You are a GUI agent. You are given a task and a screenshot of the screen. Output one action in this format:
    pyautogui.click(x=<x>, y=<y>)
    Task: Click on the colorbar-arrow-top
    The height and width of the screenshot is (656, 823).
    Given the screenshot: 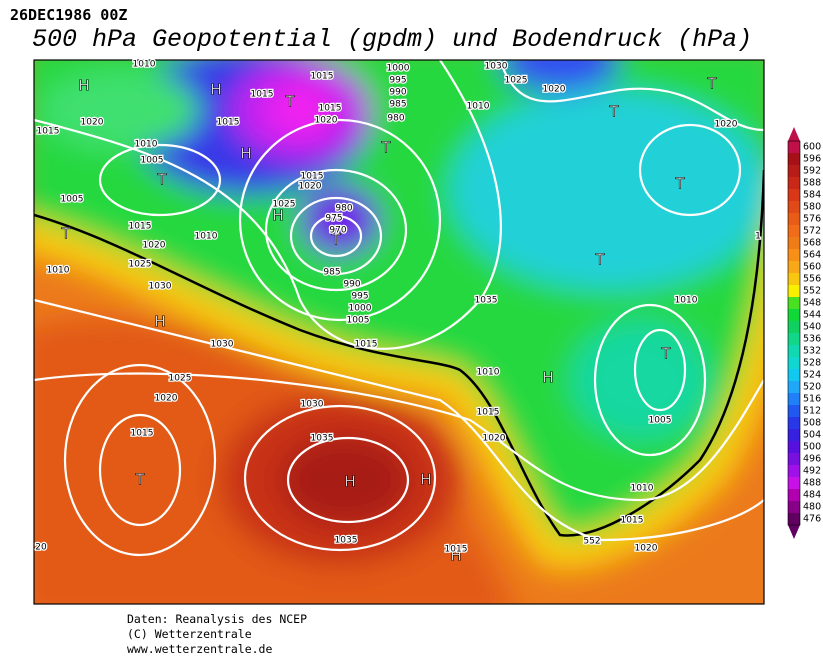 What is the action you would take?
    pyautogui.click(x=794, y=134)
    